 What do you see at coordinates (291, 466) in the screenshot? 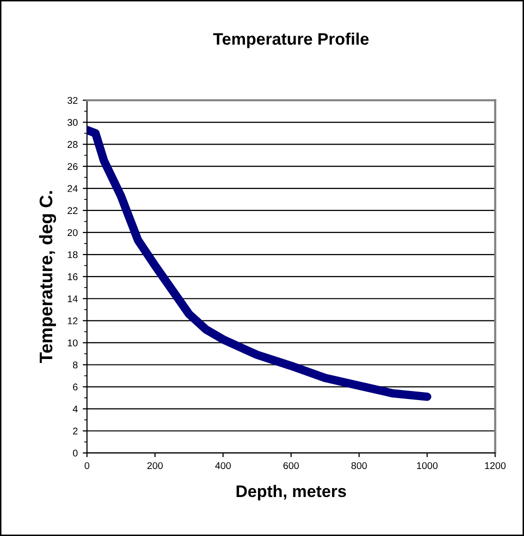
I see `x-tick-label: 600` at bounding box center [291, 466].